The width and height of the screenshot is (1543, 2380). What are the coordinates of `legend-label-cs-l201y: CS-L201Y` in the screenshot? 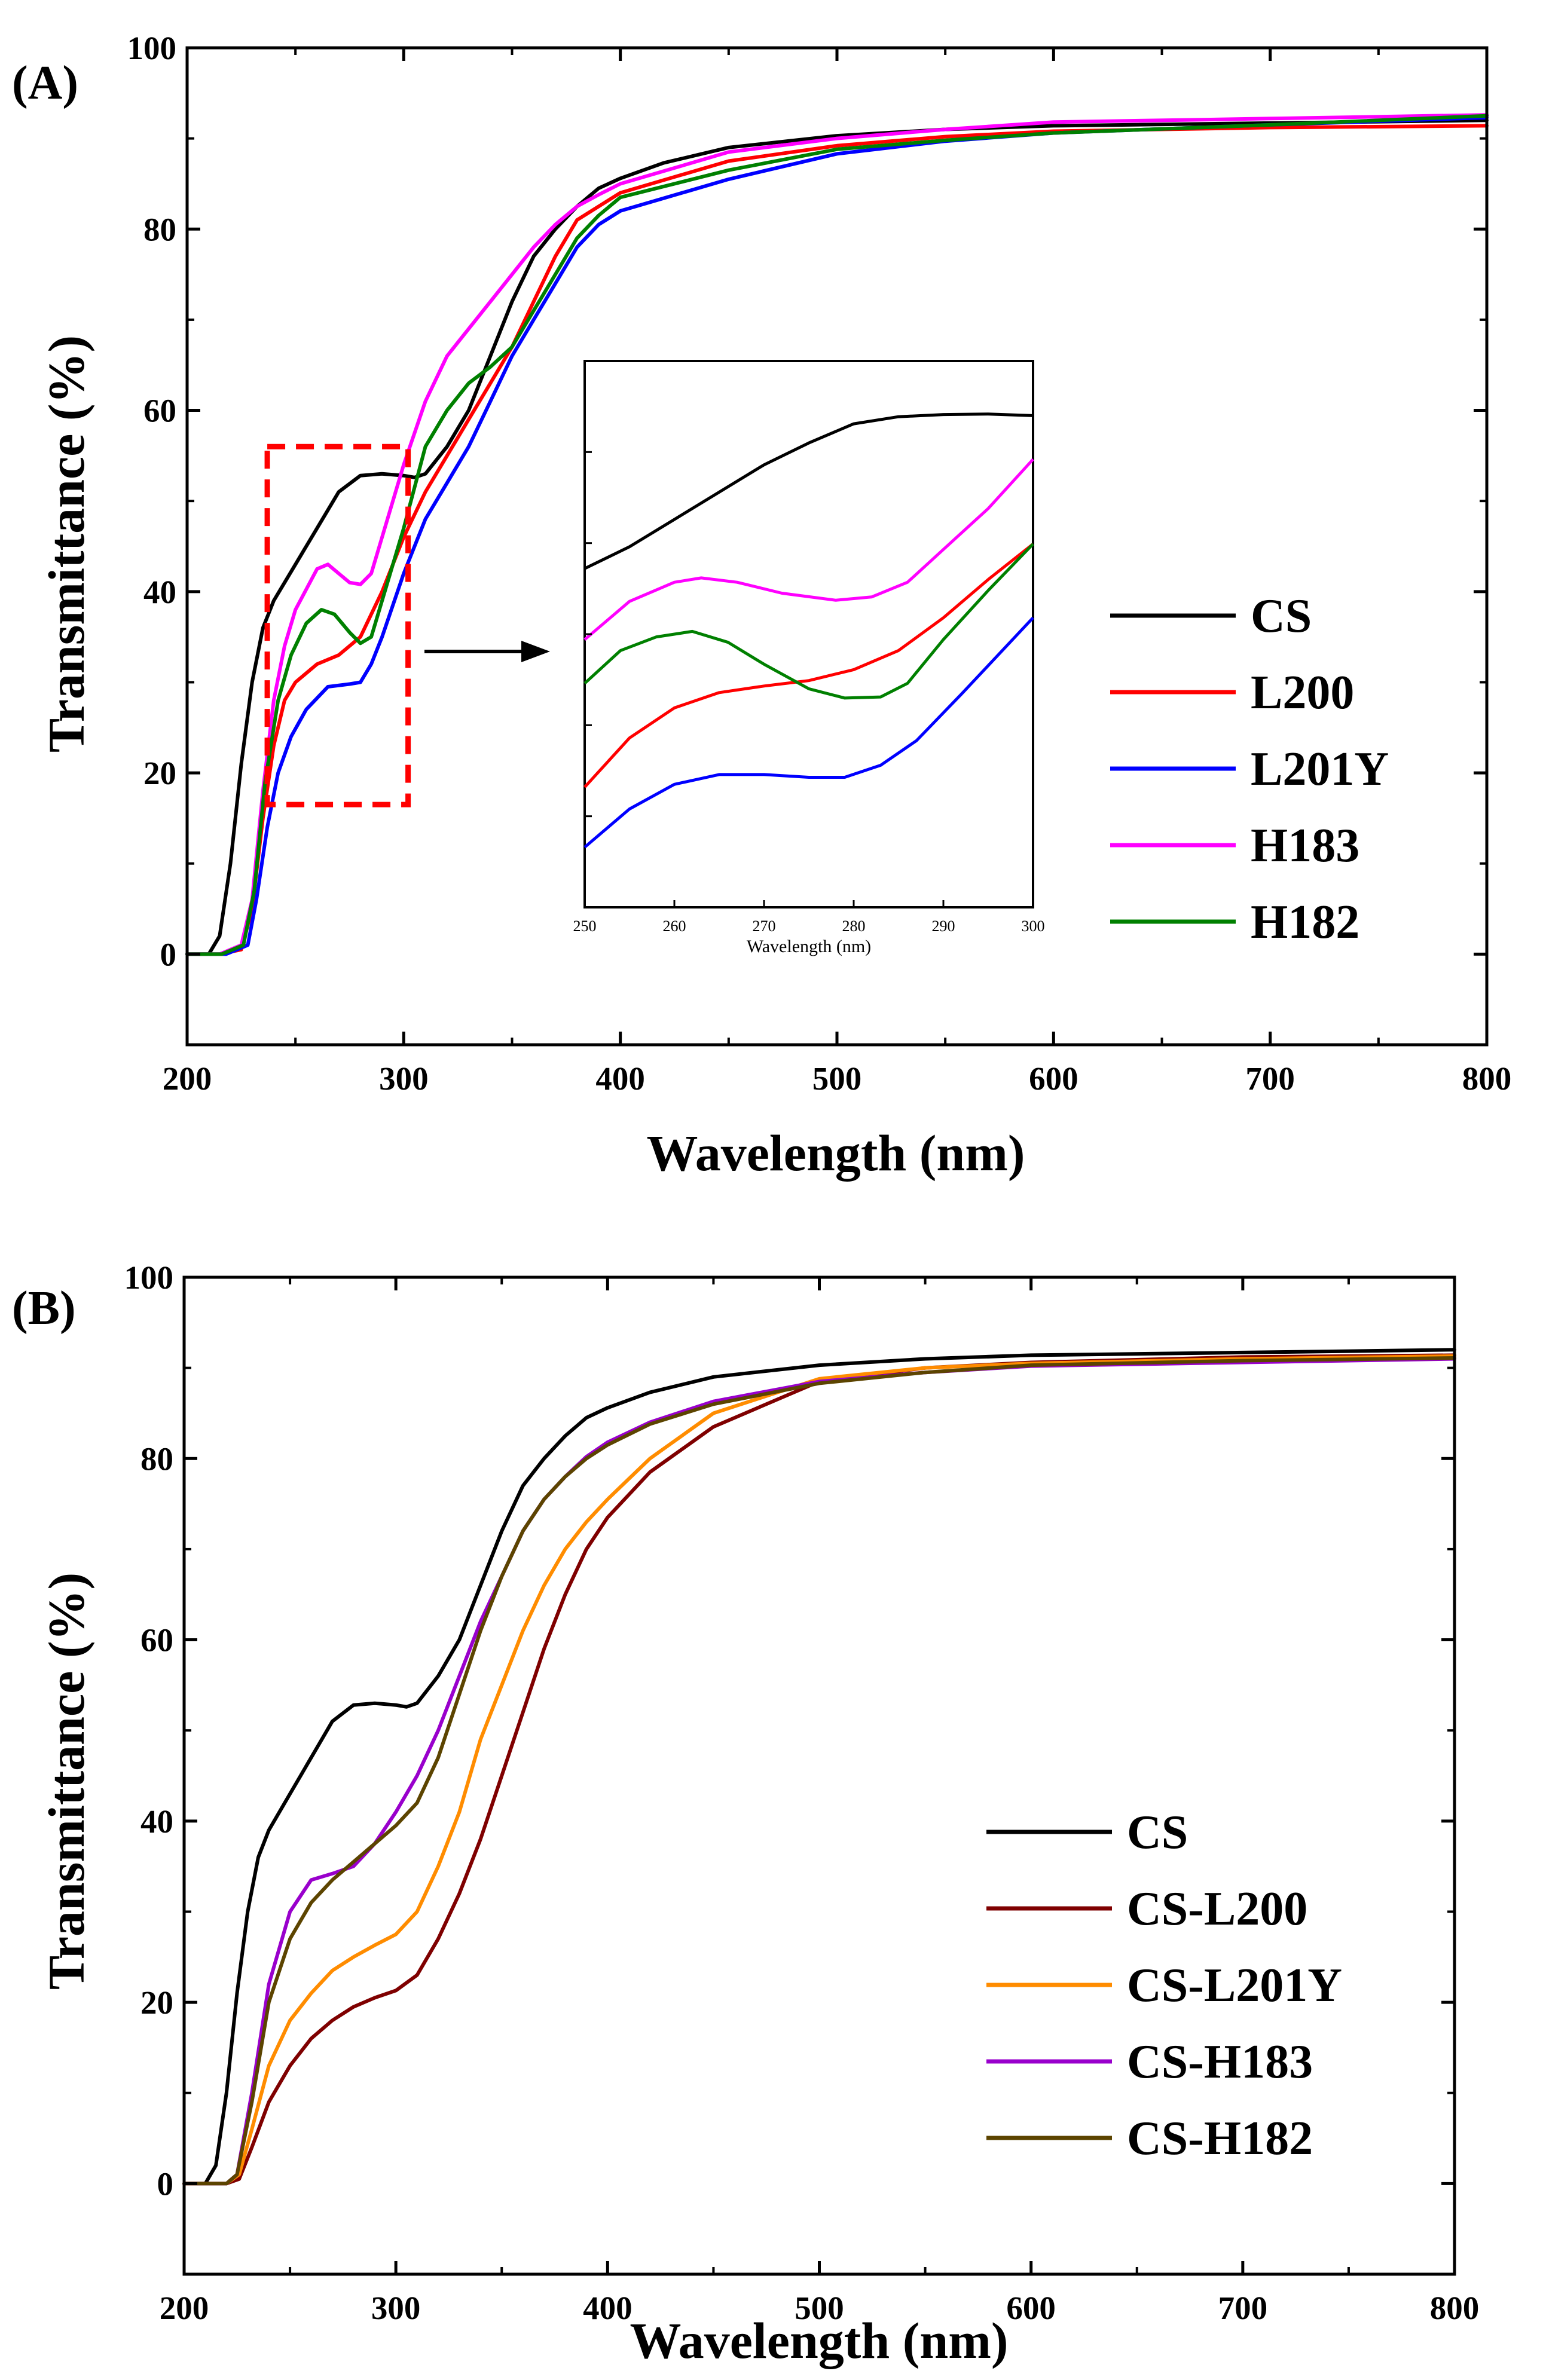 It's located at (1234, 1985).